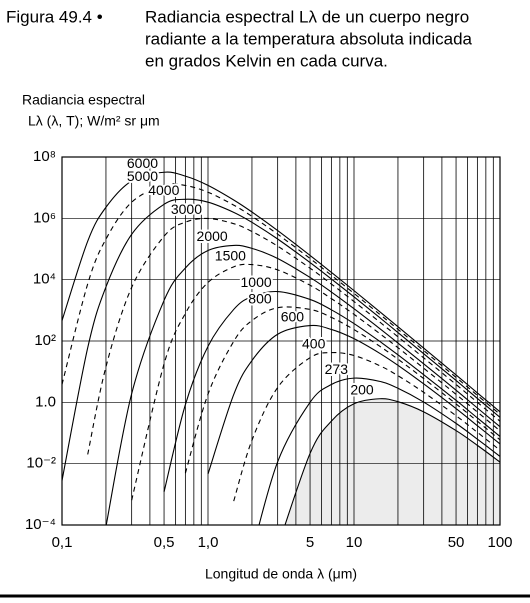  I want to click on curve-label: 1000, so click(256, 282).